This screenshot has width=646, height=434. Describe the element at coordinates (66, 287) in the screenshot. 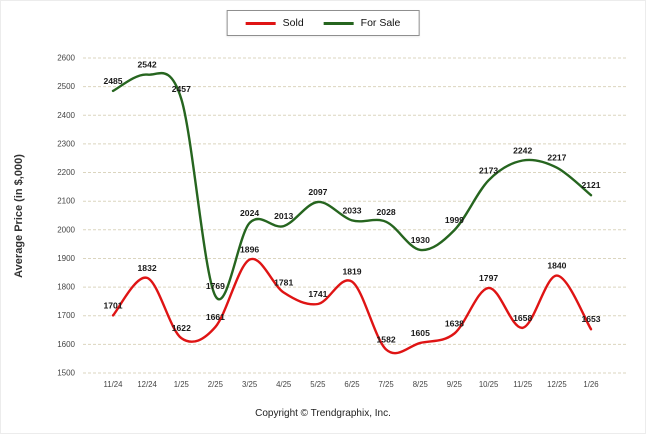

I see `y-axis-tick-label: 1800` at that location.